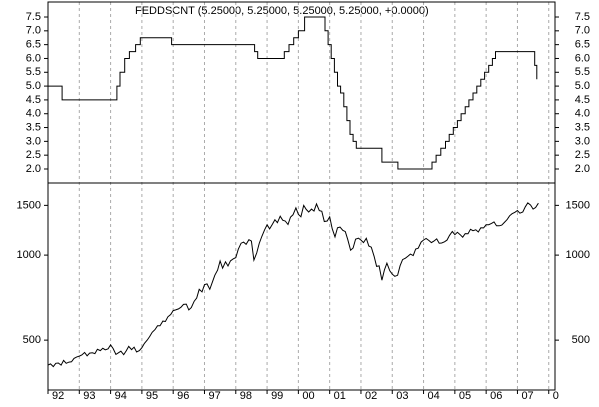  I want to click on x-tick-label: 94, so click(121, 396).